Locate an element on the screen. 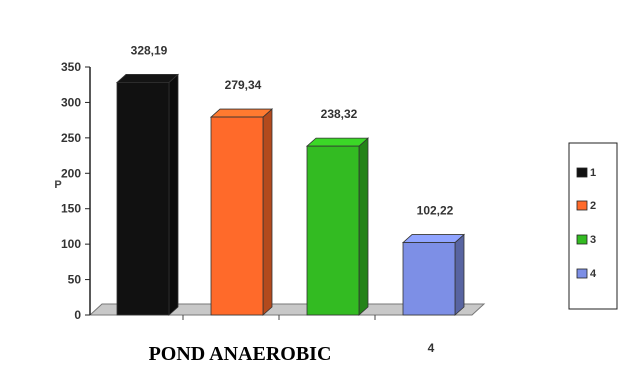 This screenshot has height=367, width=633. y-axis: 0 50 100 150 200 250 300 350 is located at coordinates (76, 191).